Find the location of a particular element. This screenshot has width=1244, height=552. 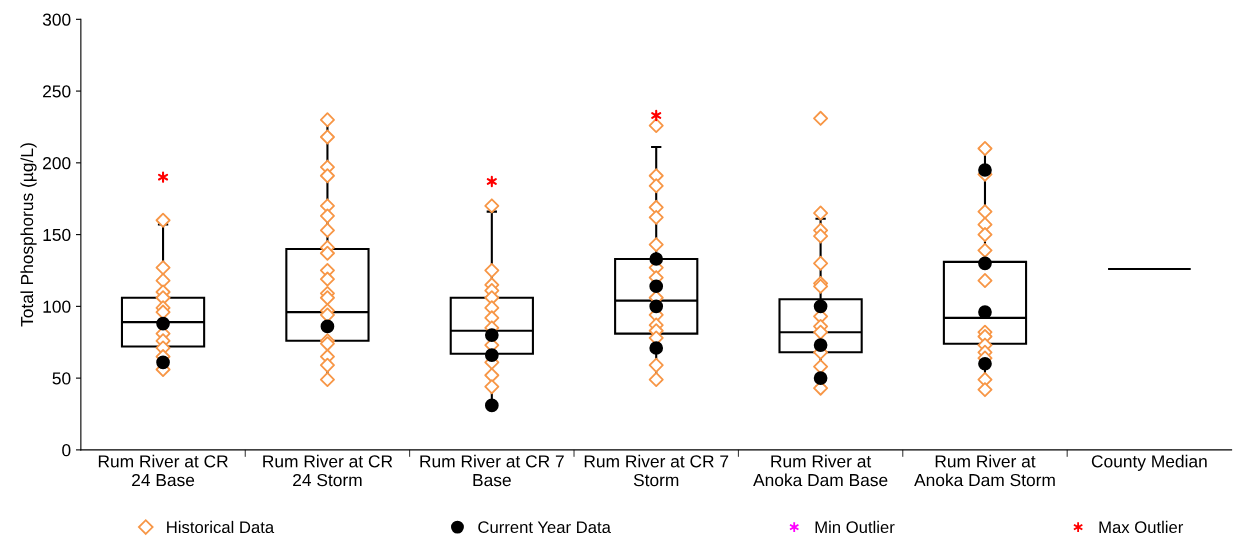

y-tick-label: 300 is located at coordinates (56, 19).